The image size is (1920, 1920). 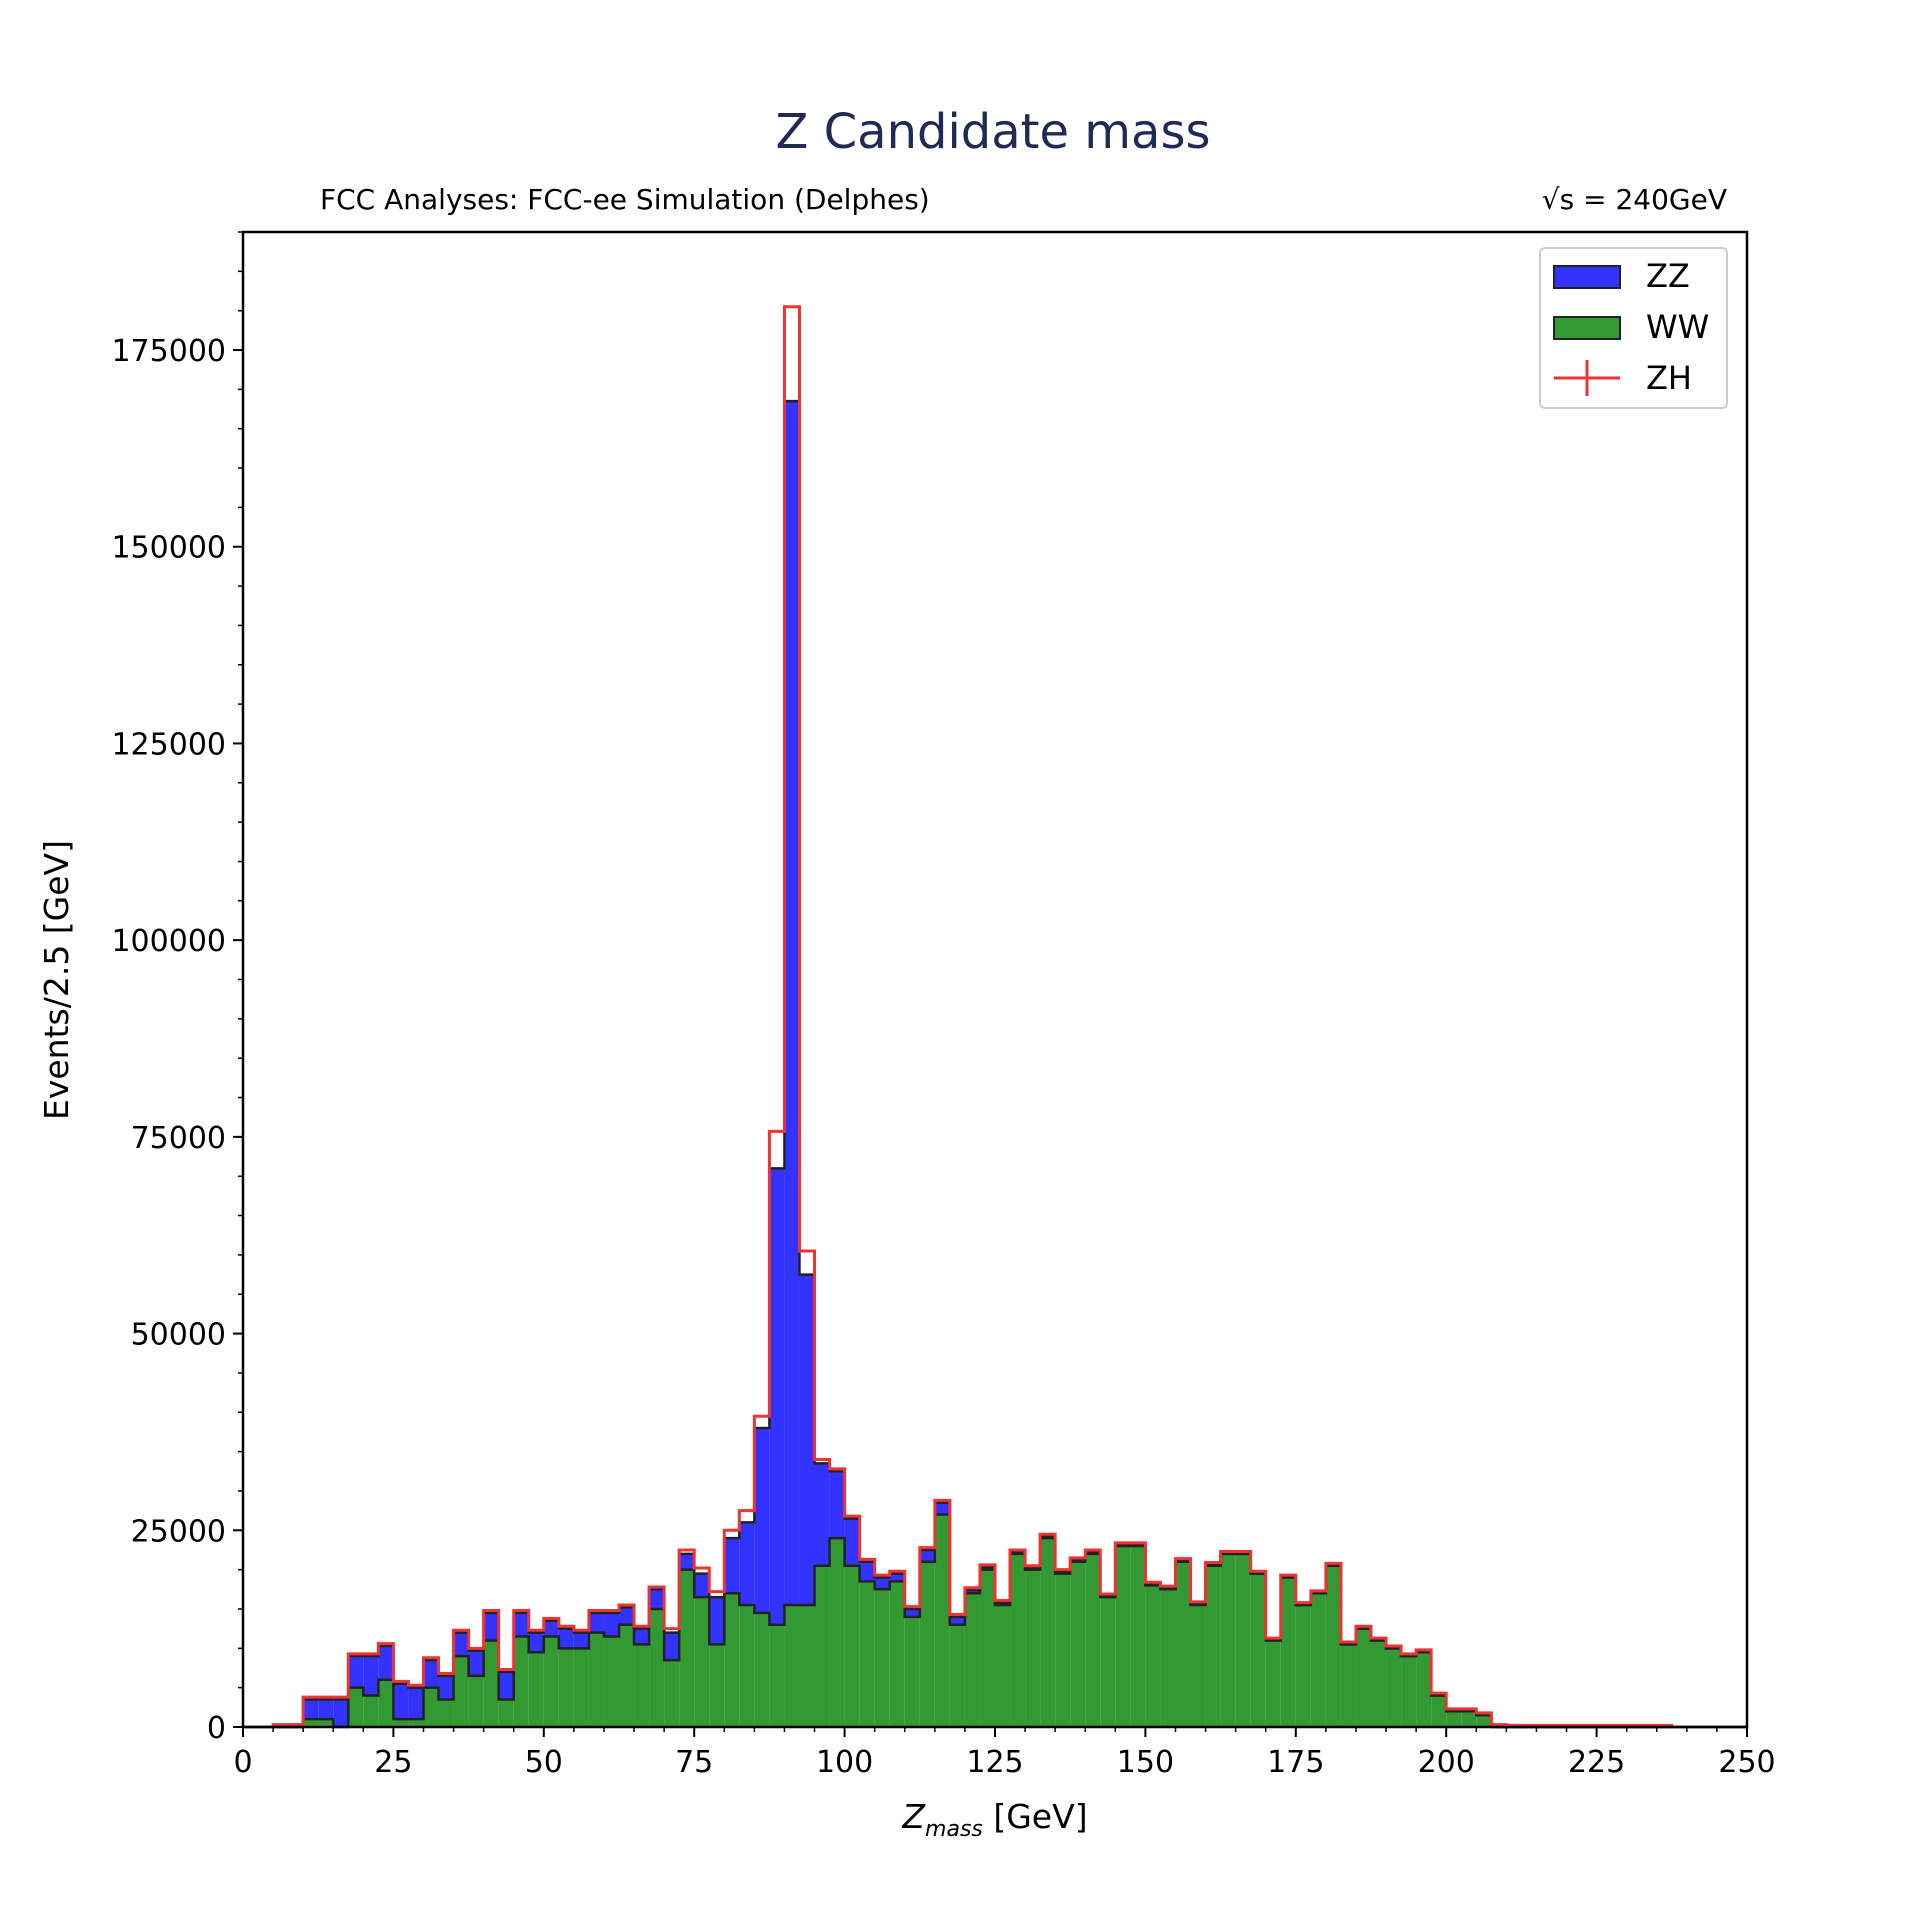 What do you see at coordinates (216, 1728) in the screenshot?
I see `y-tick-label: 0` at bounding box center [216, 1728].